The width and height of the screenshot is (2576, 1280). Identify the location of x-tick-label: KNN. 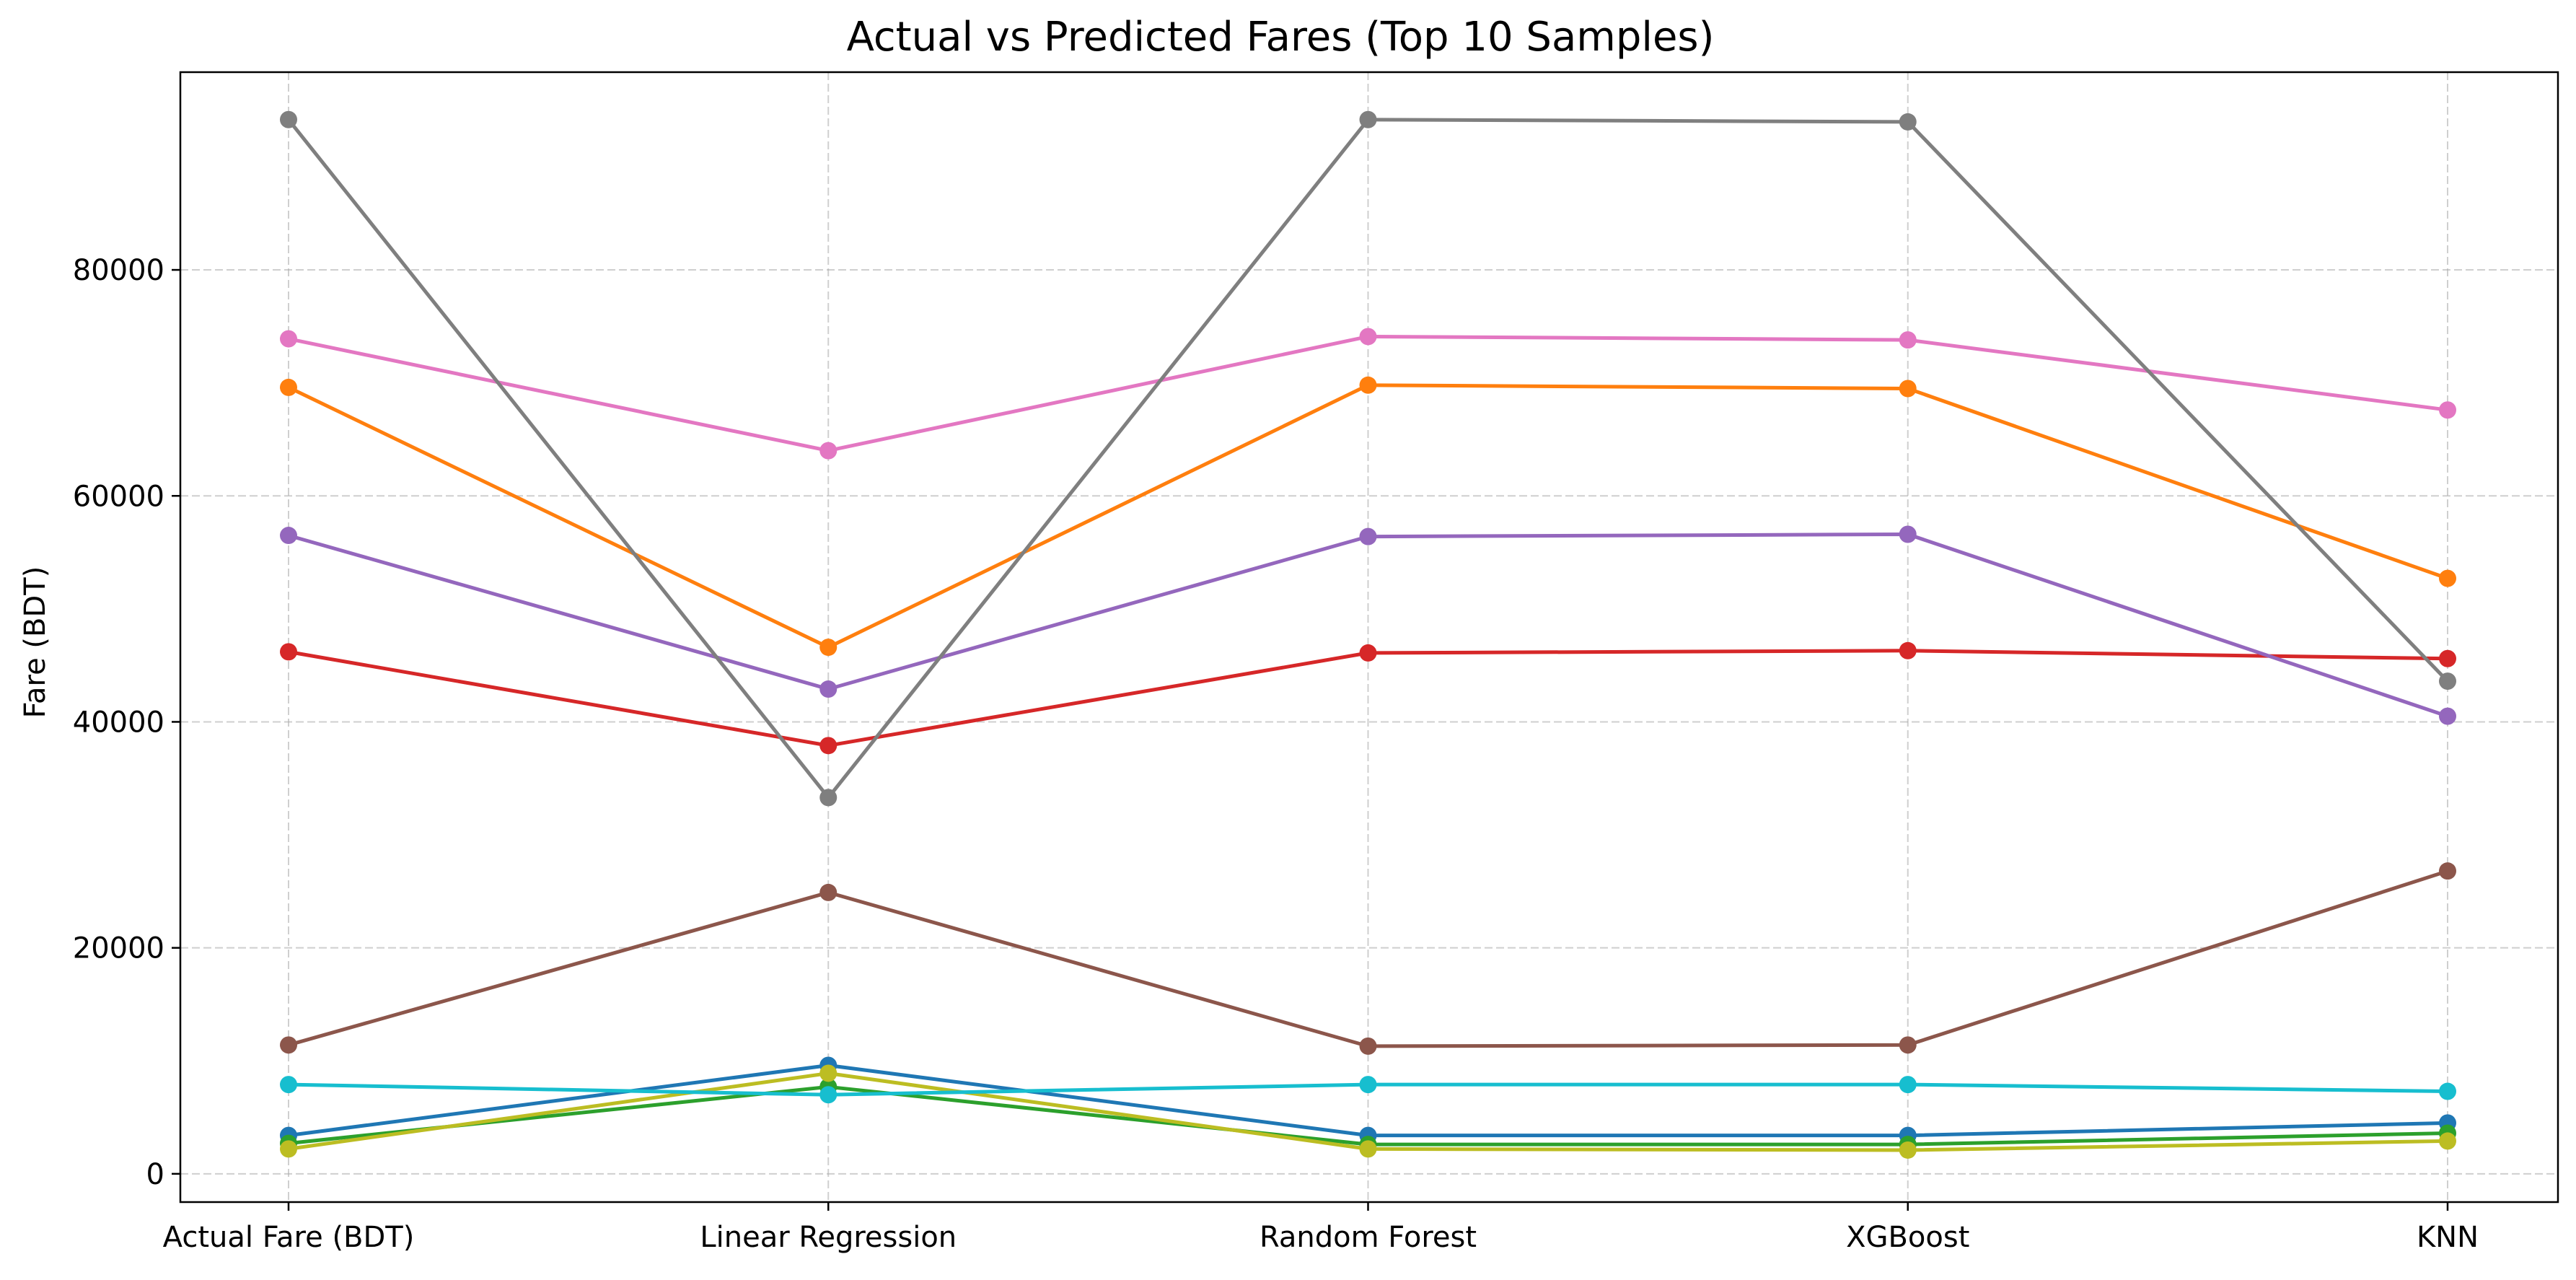
(2448, 1237).